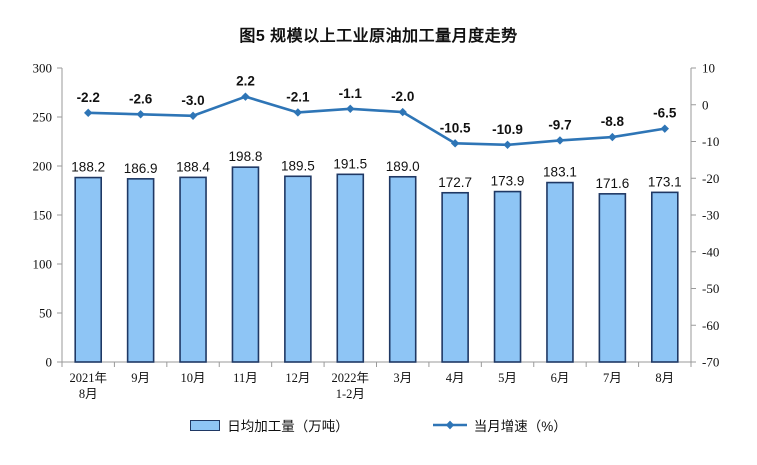  What do you see at coordinates (351, 93) in the screenshot?
I see `line-value-label: -1.1` at bounding box center [351, 93].